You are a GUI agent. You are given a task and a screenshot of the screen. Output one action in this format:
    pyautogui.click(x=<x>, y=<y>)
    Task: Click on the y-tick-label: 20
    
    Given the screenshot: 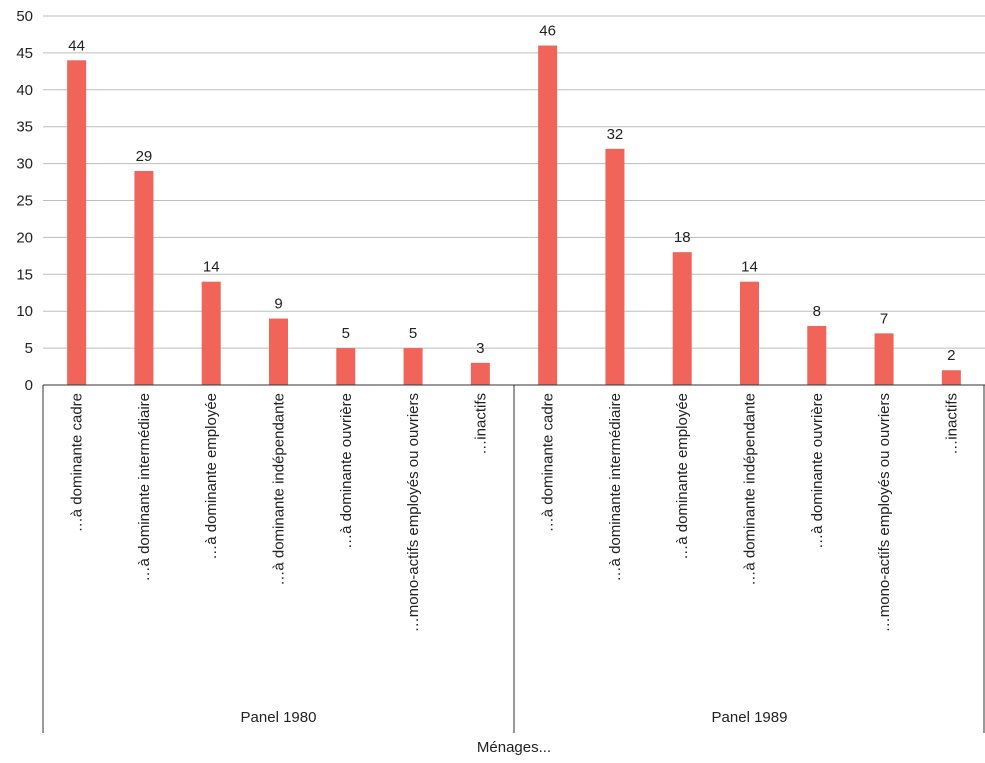 What is the action you would take?
    pyautogui.click(x=24, y=237)
    